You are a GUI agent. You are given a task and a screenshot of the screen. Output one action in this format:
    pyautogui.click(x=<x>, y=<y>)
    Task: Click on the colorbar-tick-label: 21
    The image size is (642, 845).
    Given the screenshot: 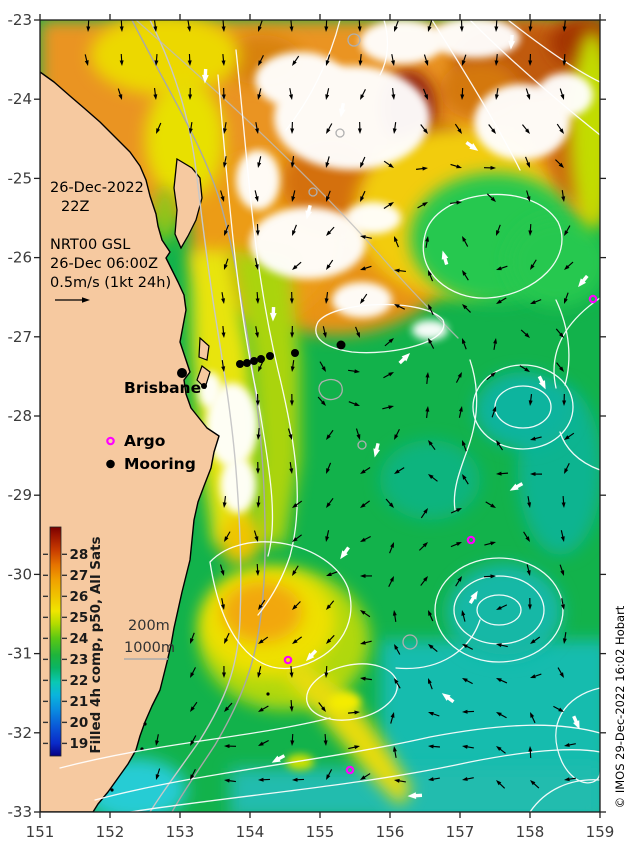 What is the action you would take?
    pyautogui.click(x=79, y=702)
    